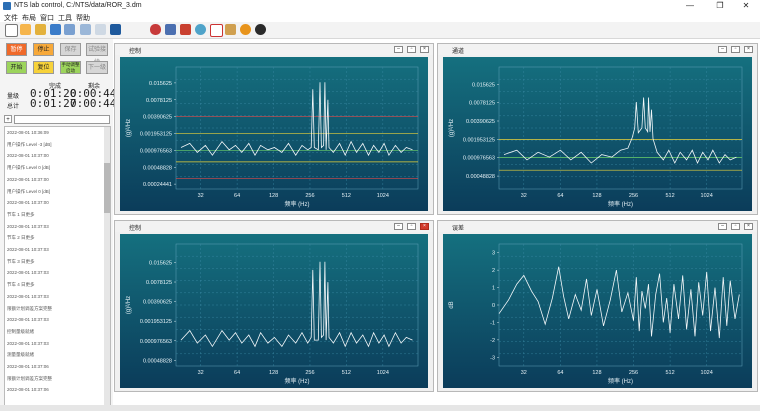 The height and width of the screenshot is (411, 760). Describe the element at coordinates (65, 18) in the screenshot. I see `menu-tools: 工具` at that location.